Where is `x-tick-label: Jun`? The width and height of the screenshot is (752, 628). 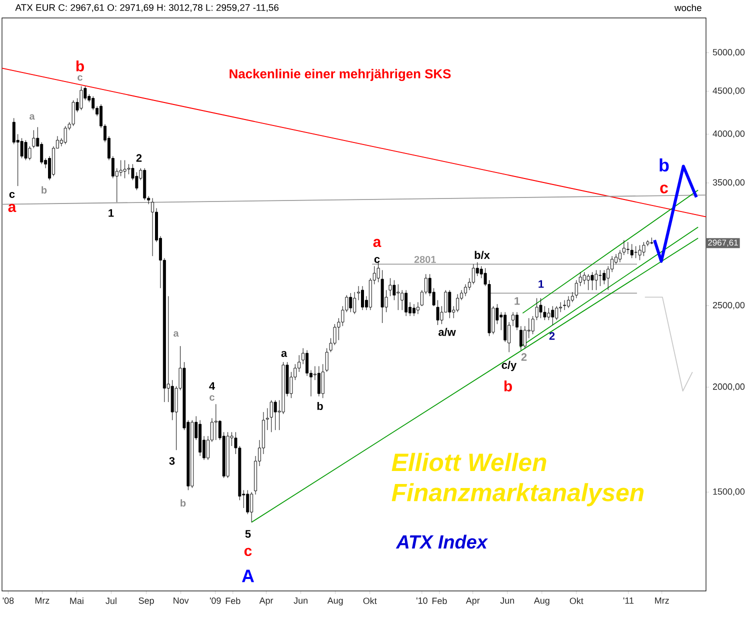
x-tick-label: Jun is located at coordinates (301, 600).